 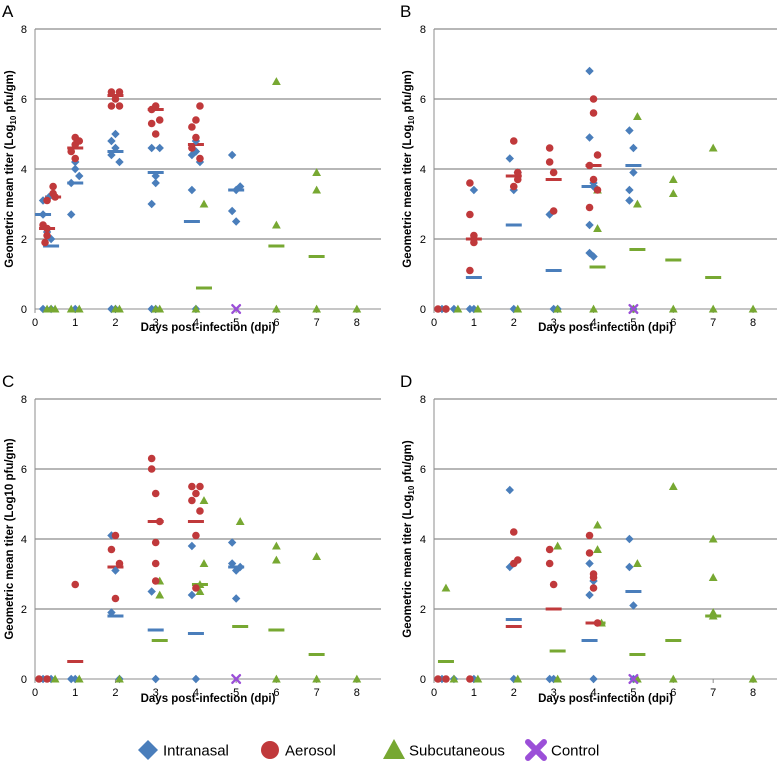 What do you see at coordinates (357, 323) in the screenshot?
I see `x-tick-label: 8` at bounding box center [357, 323].